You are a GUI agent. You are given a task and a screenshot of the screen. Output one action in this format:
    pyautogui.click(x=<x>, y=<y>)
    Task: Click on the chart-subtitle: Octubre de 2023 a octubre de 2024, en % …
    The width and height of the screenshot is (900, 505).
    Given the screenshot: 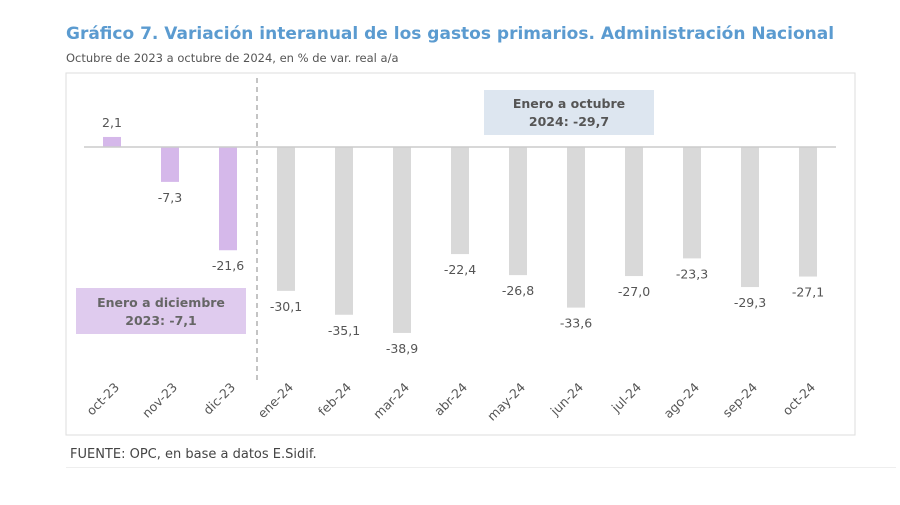 What is the action you would take?
    pyautogui.click(x=232, y=58)
    